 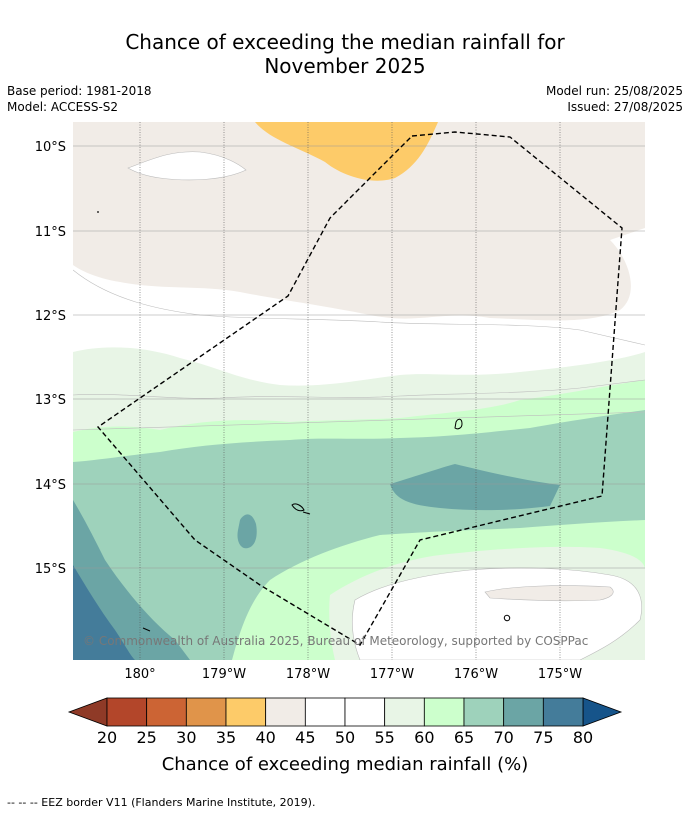 I want to click on colorbar-tick-label: 60, so click(x=424, y=737).